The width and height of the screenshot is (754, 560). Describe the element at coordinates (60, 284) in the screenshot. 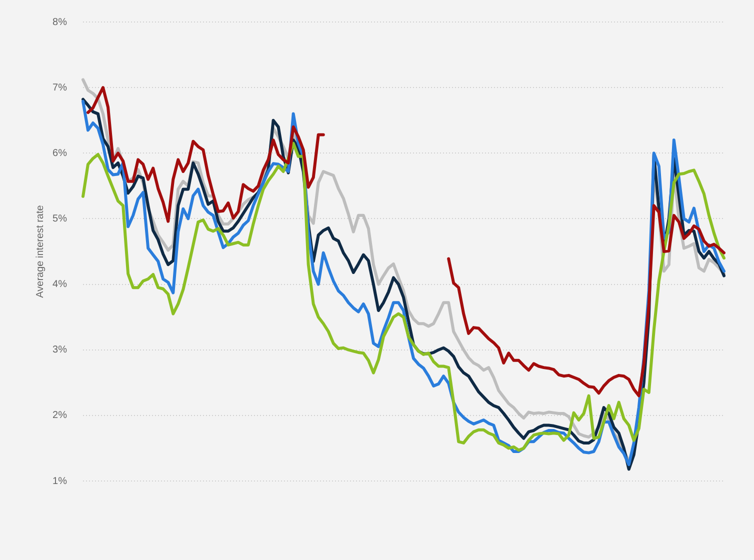

I see `y-tick-label: 4%` at that location.